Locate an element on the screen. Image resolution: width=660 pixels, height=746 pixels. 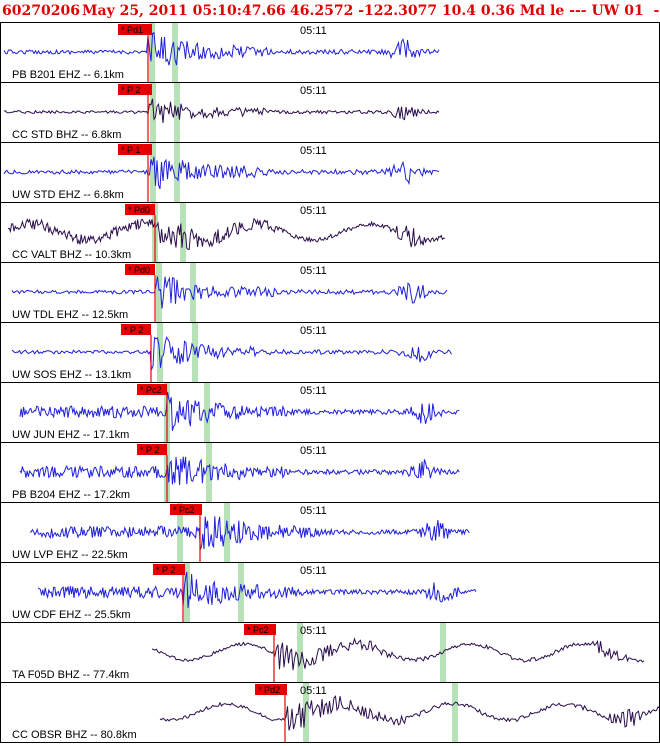
trace-panel: 05:11 * Pc2 UW LVP EHZ -- 22.5km is located at coordinates (330, 532).